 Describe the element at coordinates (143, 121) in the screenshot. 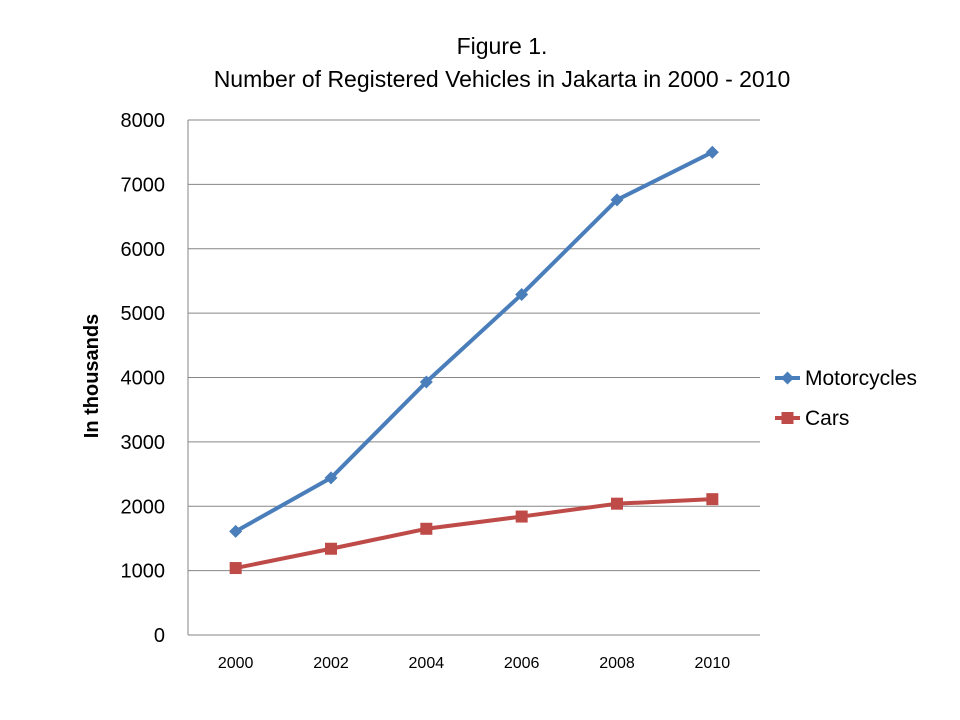

I see `y-tick-label: 8000` at that location.